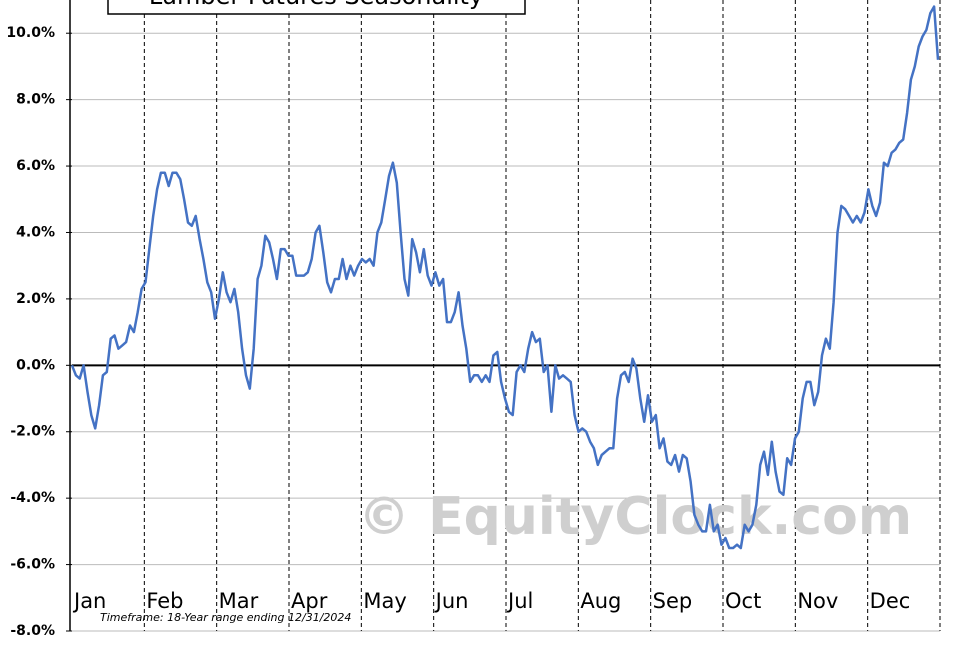 This screenshot has width=956, height=650. I want to click on x-tick-label: Mar, so click(239, 601).